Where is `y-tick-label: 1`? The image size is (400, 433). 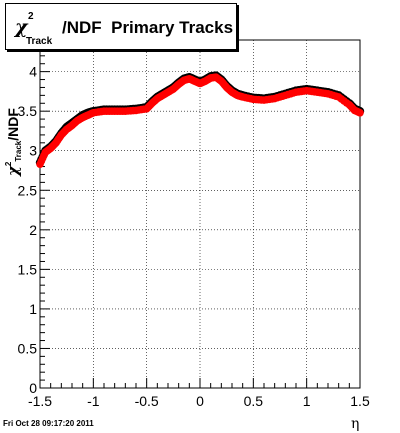
y-tick-label: 1 is located at coordinates (33, 309).